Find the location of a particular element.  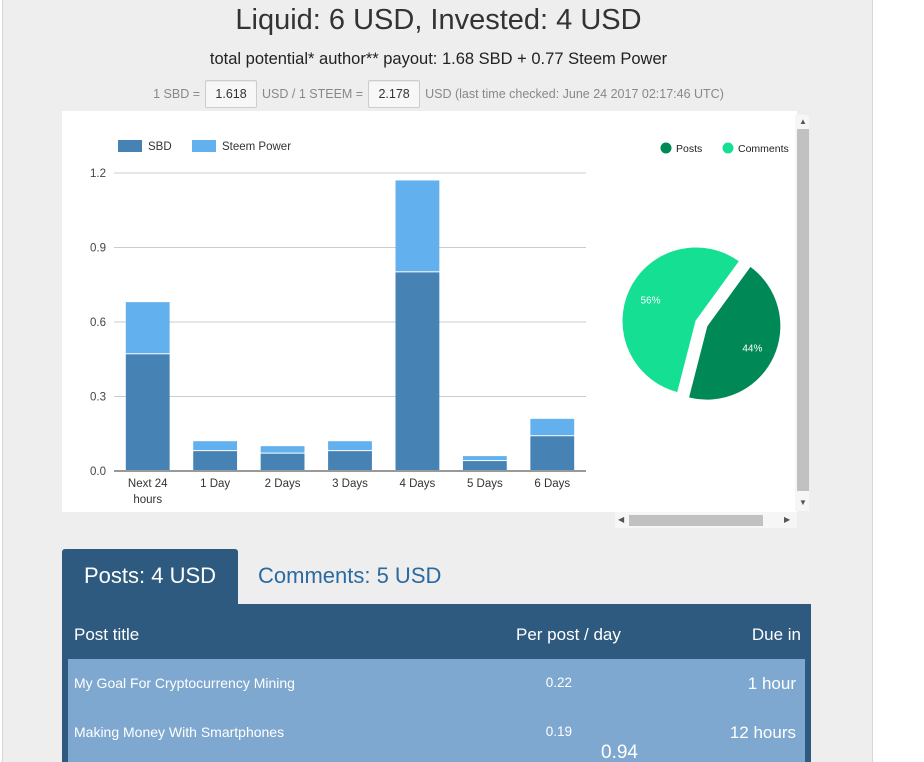

payout-tabs: Posts: 4 USD Comments: 5 USD is located at coordinates (436, 577).